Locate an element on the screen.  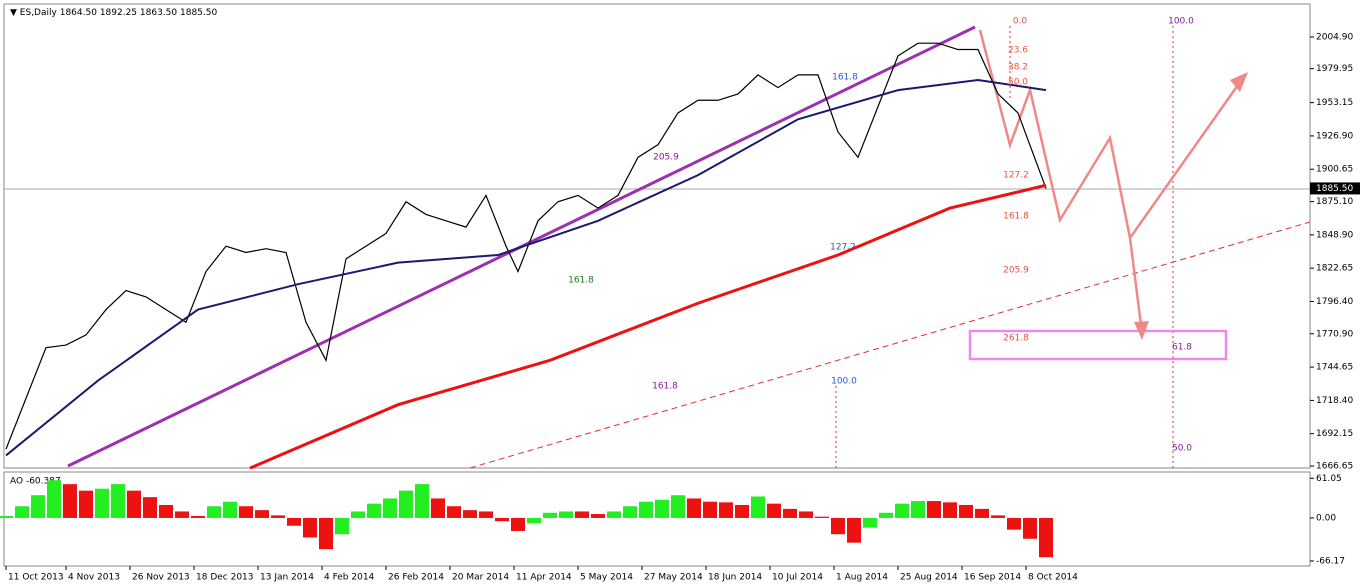
y-tick-label: 1770.90 is located at coordinates (1334, 334).